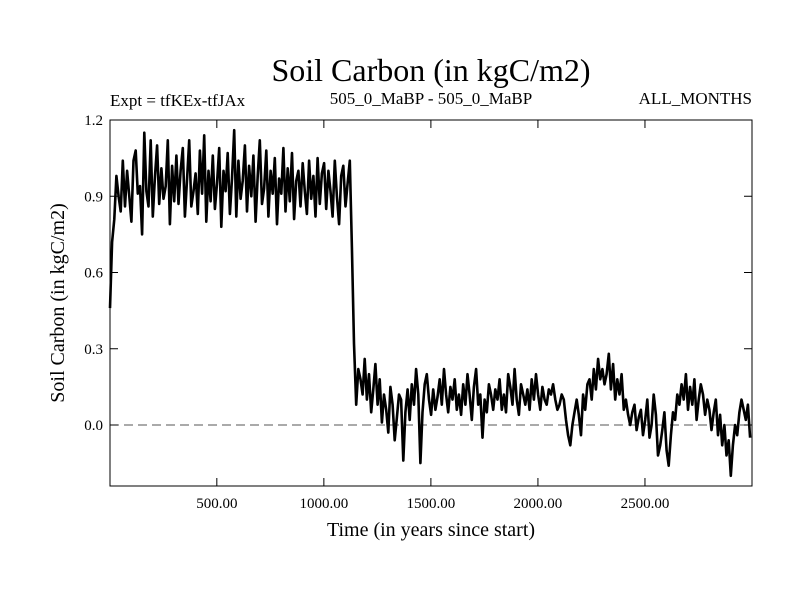  I want to click on y-tick-label: 0.9, so click(93, 197).